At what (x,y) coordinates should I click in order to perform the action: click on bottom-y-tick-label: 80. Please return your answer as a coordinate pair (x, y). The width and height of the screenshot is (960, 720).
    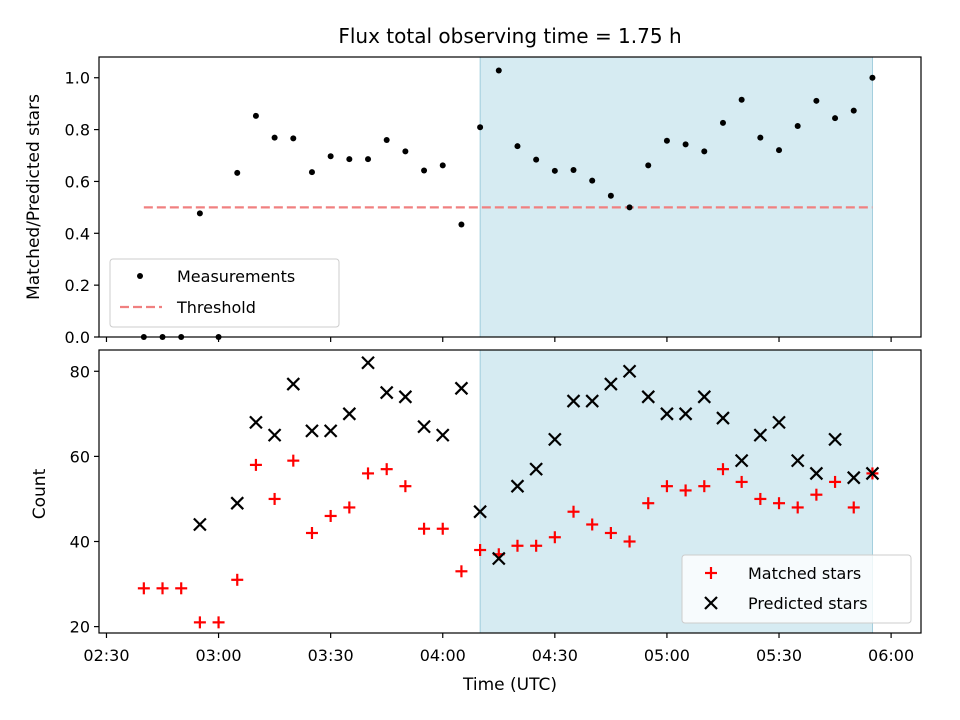
    Looking at the image, I should click on (80, 371).